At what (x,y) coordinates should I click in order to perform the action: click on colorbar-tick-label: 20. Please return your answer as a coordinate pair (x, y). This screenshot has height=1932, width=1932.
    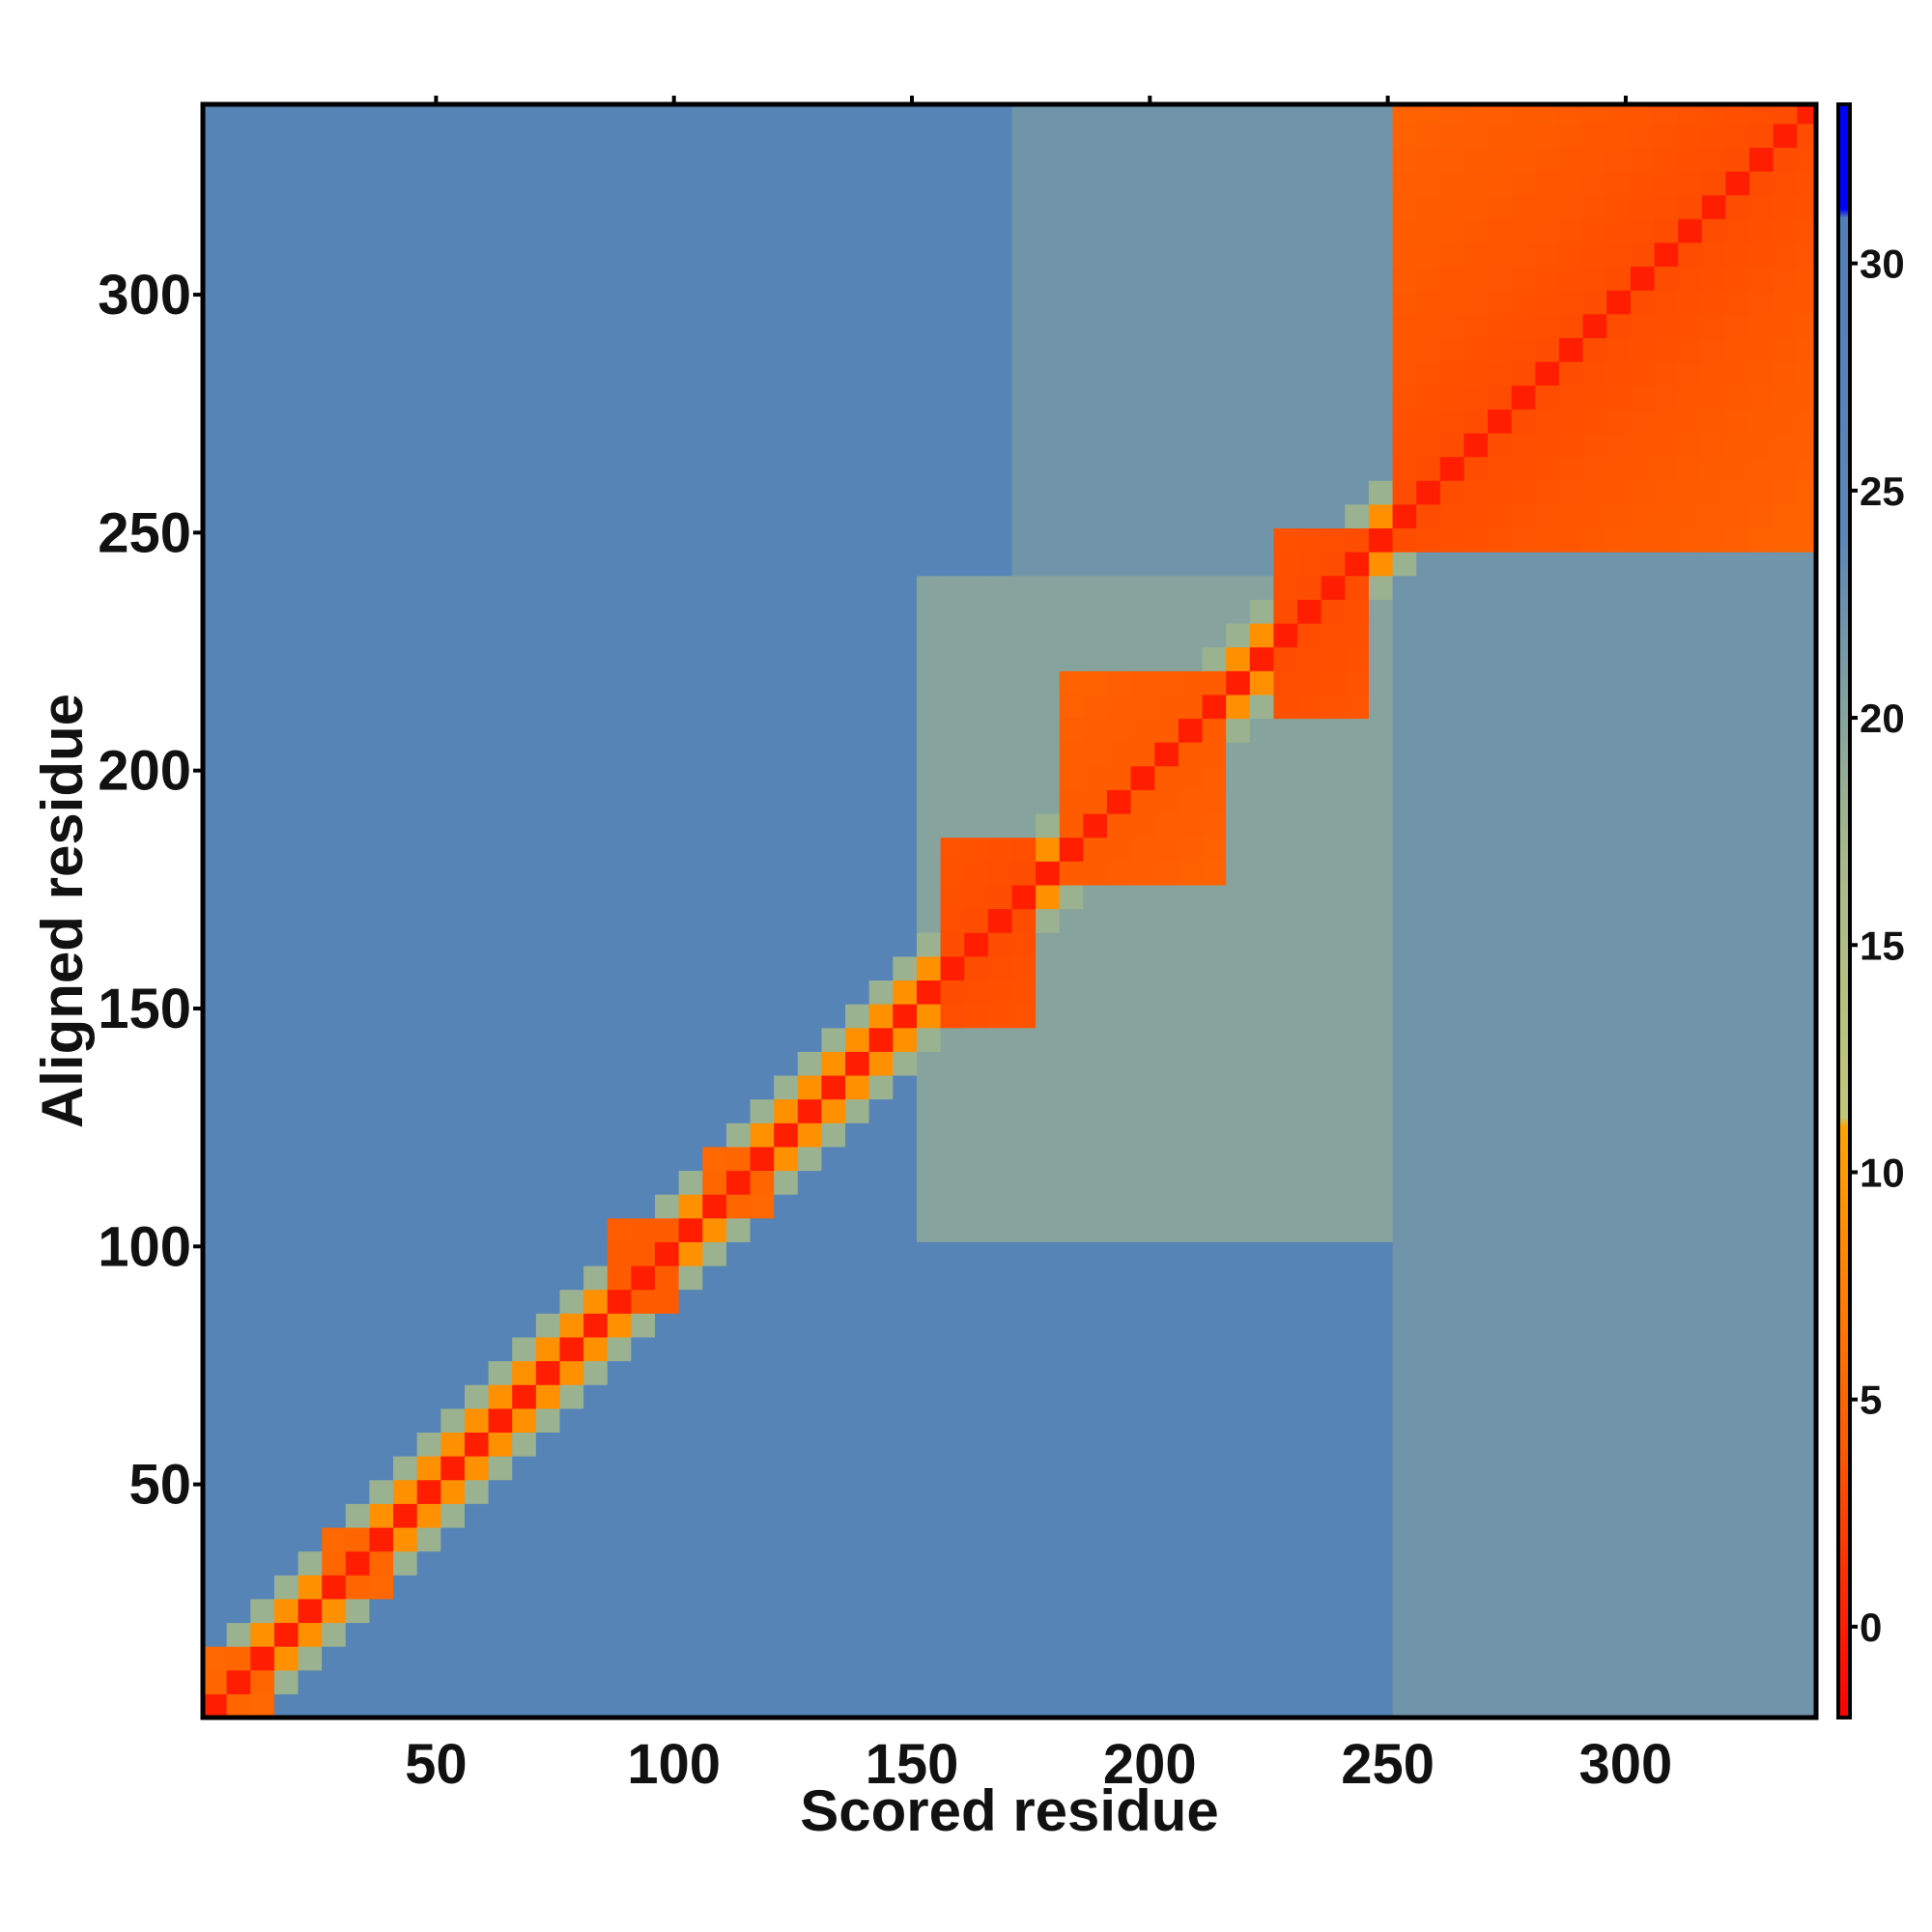
    Looking at the image, I should click on (1882, 718).